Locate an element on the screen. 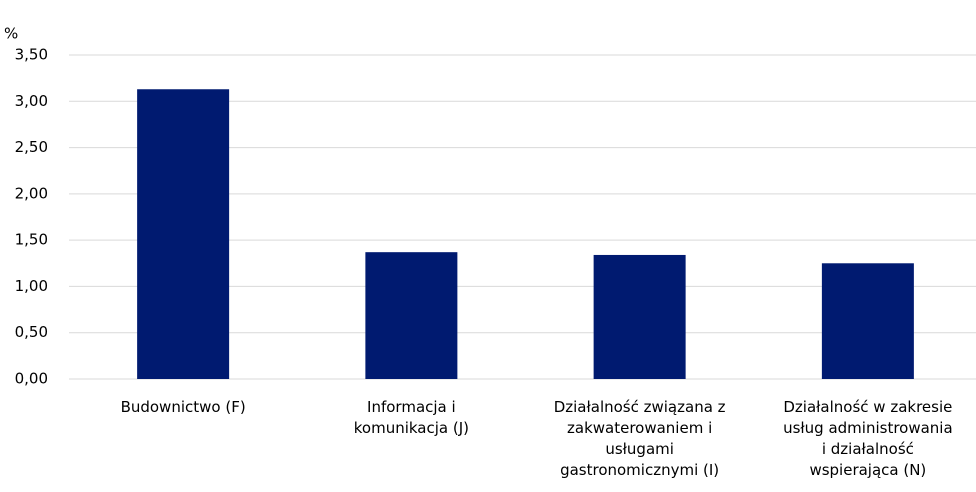 Image resolution: width=976 pixels, height=492 pixels. y-tick-label: 2,00 is located at coordinates (31, 193).